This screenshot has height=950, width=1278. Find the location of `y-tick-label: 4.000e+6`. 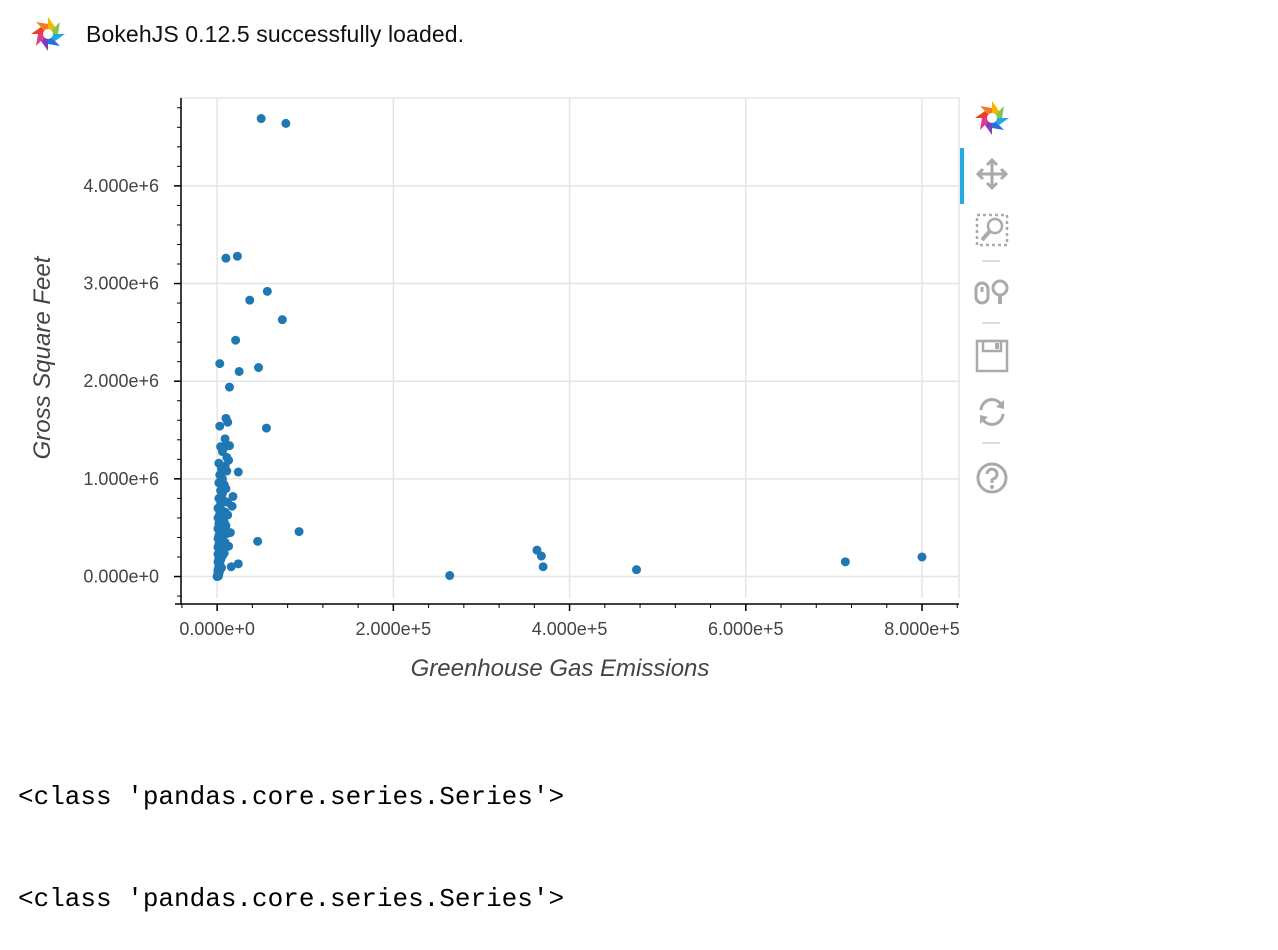

y-tick-label: 4.000e+6 is located at coordinates (121, 186).